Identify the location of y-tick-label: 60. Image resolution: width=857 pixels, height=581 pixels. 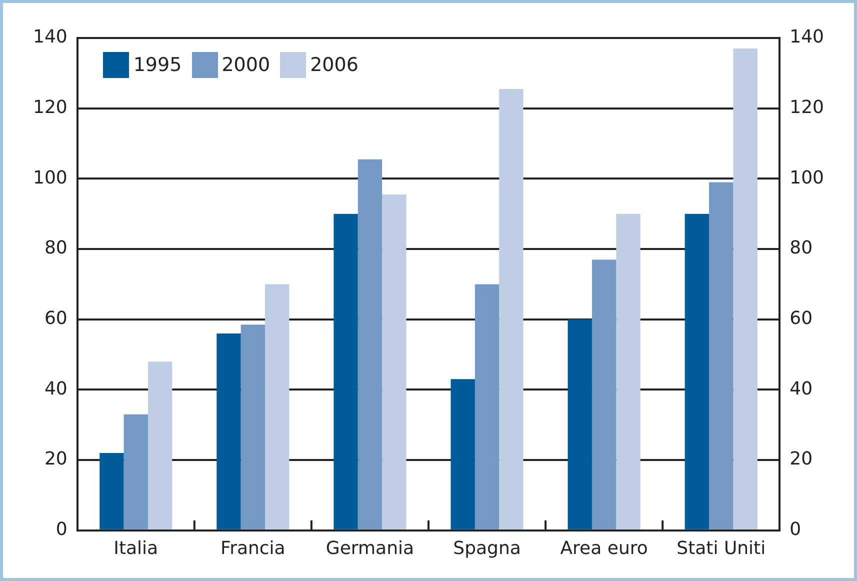
(56, 319).